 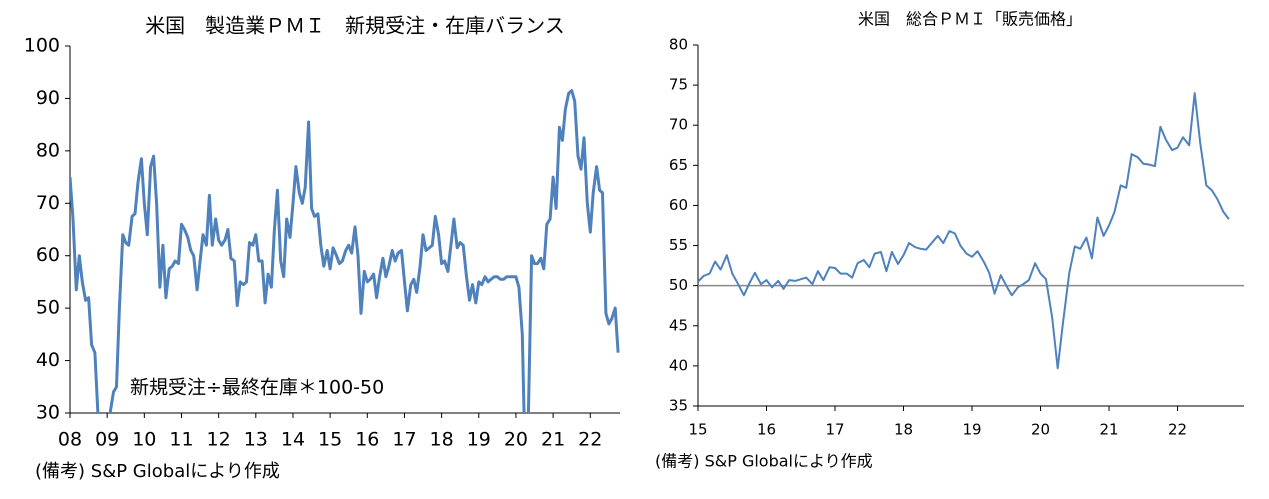 I want to click on chart-title: 米国 製造業ＰＭＩ 新規受注・在庫バランス, so click(x=355, y=26).